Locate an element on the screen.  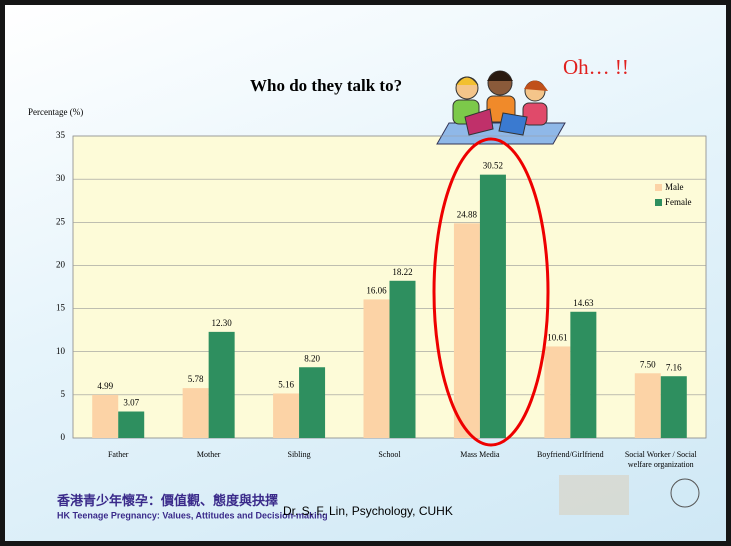
y-tick-label: 5 is located at coordinates (63, 394).